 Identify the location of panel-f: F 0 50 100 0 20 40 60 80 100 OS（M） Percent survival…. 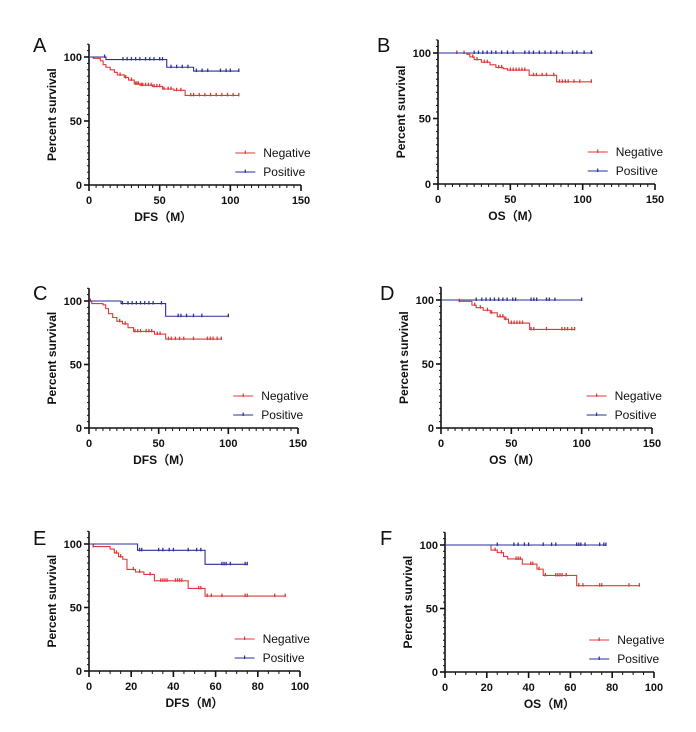
(522, 619).